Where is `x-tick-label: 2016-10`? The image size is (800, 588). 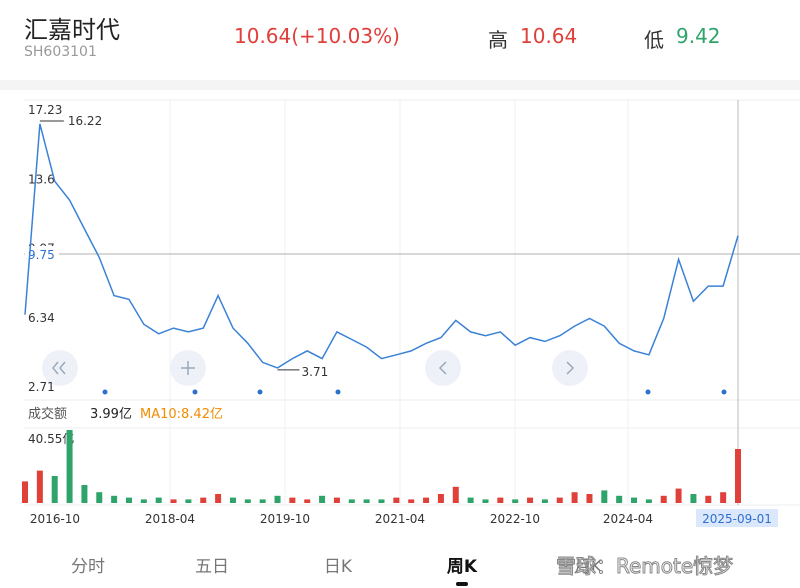 x-tick-label: 2016-10 is located at coordinates (55, 519).